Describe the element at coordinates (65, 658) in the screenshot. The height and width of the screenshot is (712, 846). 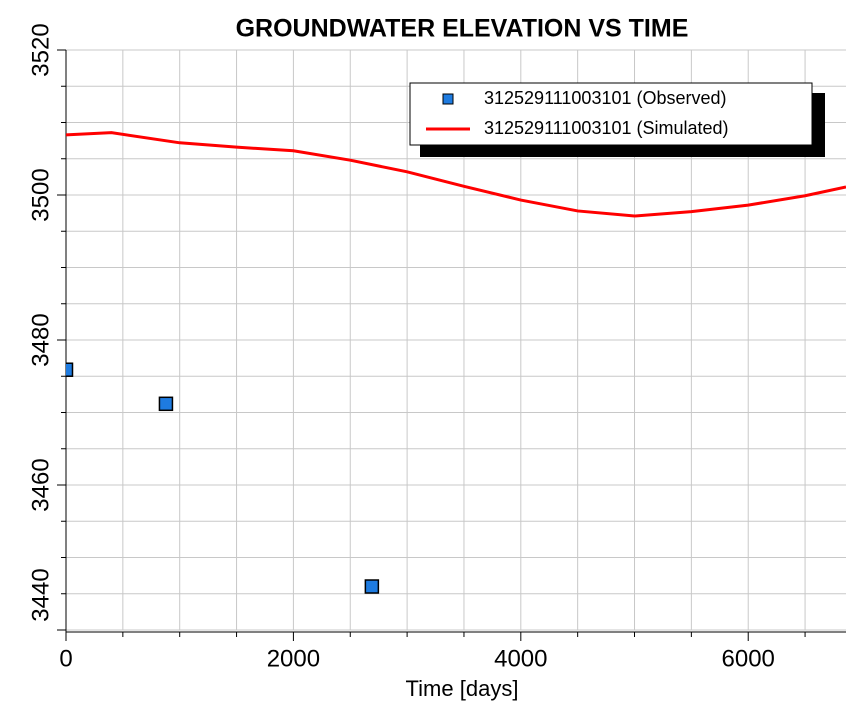
I see `x-tick-label: 0` at that location.